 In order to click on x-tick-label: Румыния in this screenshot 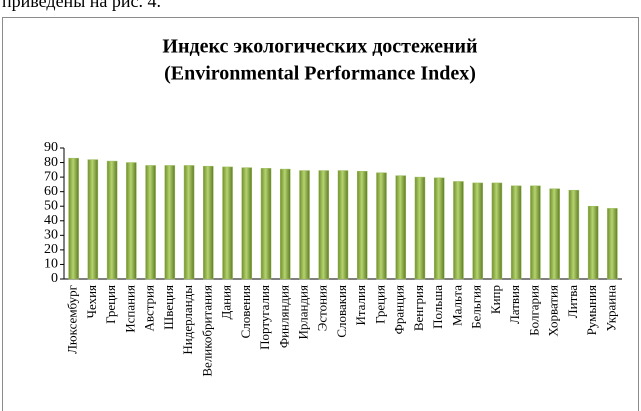, I will do `click(591, 310)`.